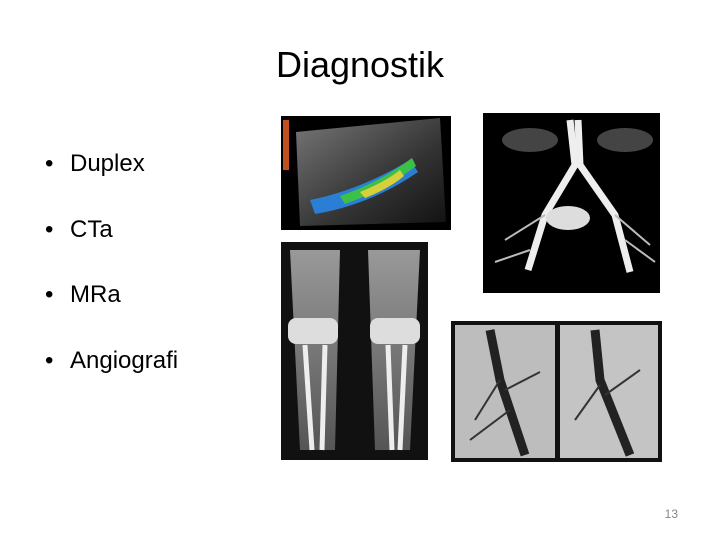  I want to click on bullet-list: Duplex CTa MRa Angiografi, so click(111, 277).